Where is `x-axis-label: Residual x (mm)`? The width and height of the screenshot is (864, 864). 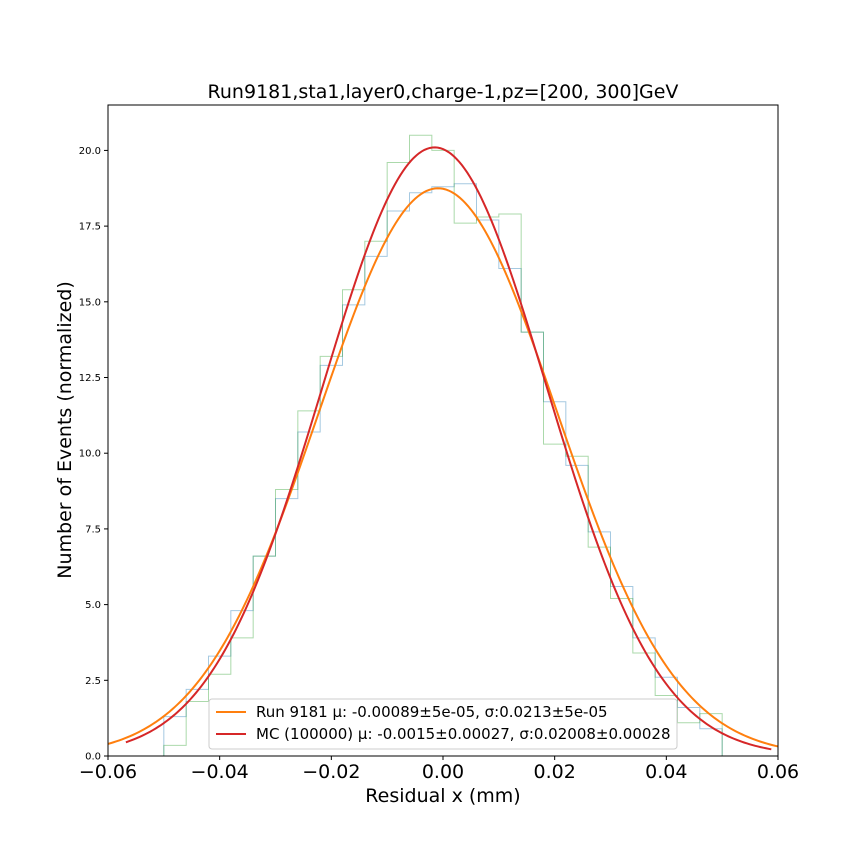
x-axis-label: Residual x (mm) is located at coordinates (442, 796).